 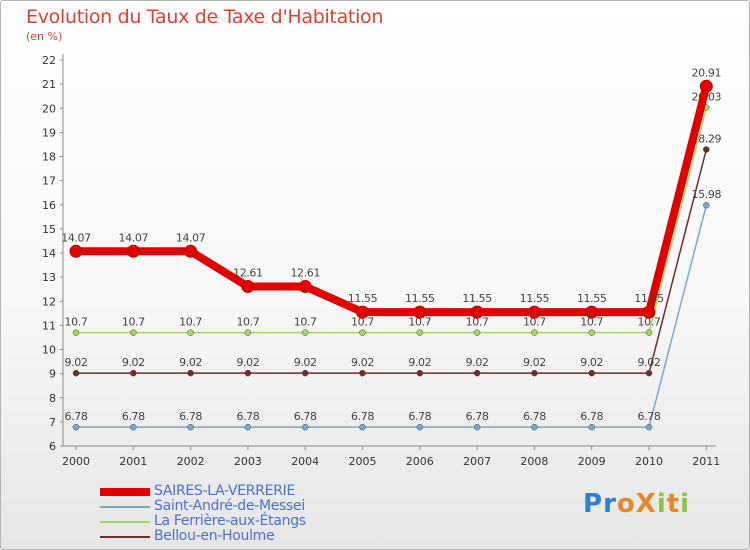 What do you see at coordinates (49, 325) in the screenshot?
I see `y-tick-label: 11` at bounding box center [49, 325].